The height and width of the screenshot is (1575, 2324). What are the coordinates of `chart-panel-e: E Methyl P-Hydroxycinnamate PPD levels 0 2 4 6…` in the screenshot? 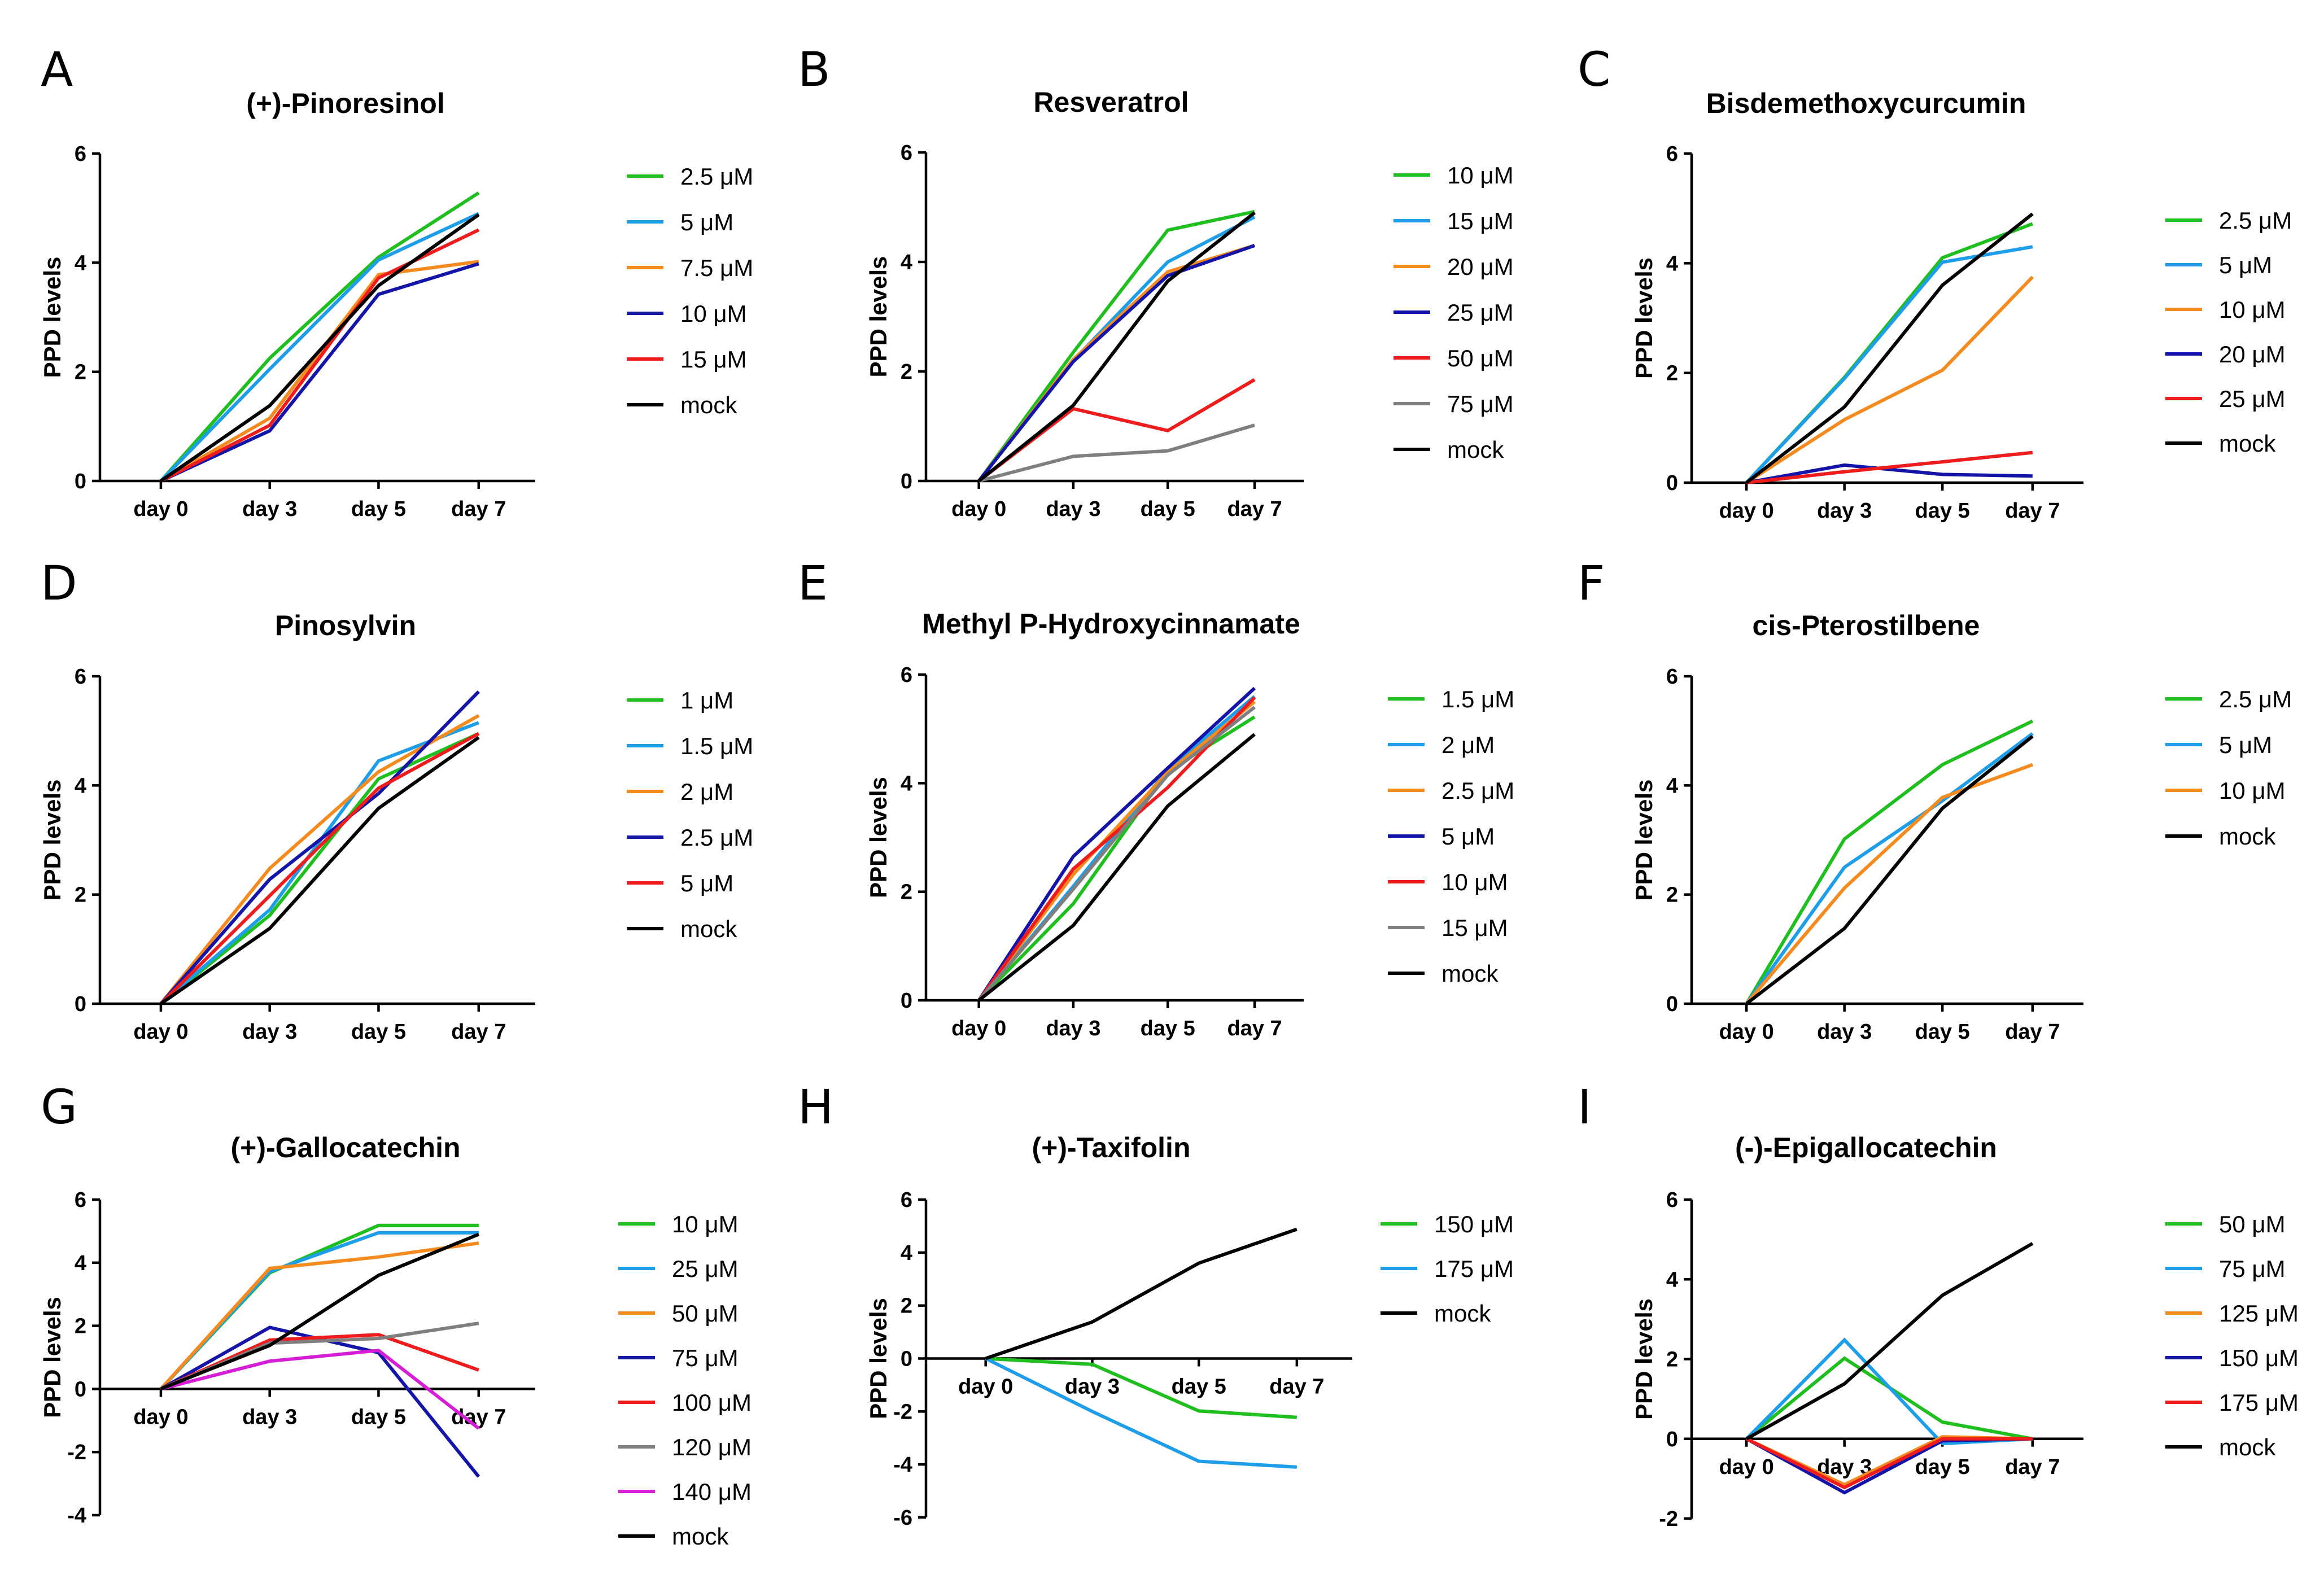 It's located at (1156, 797).